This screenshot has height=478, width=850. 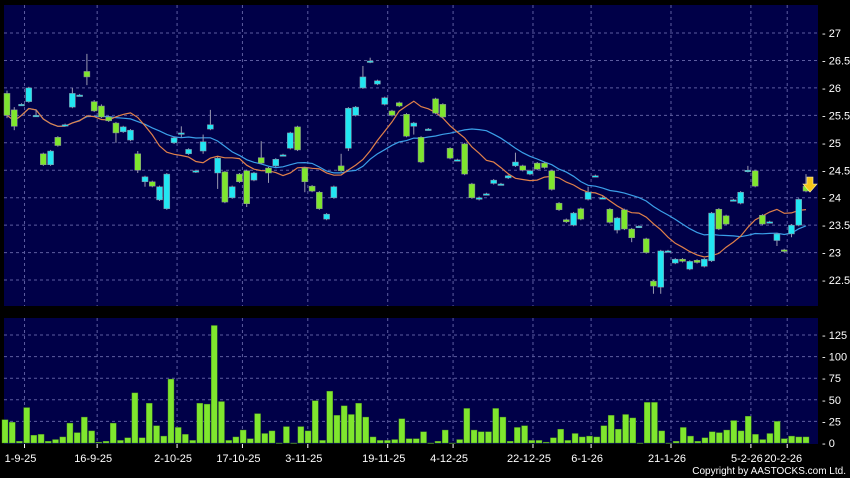 I want to click on volume-tick-label: - 75, so click(x=831, y=379).